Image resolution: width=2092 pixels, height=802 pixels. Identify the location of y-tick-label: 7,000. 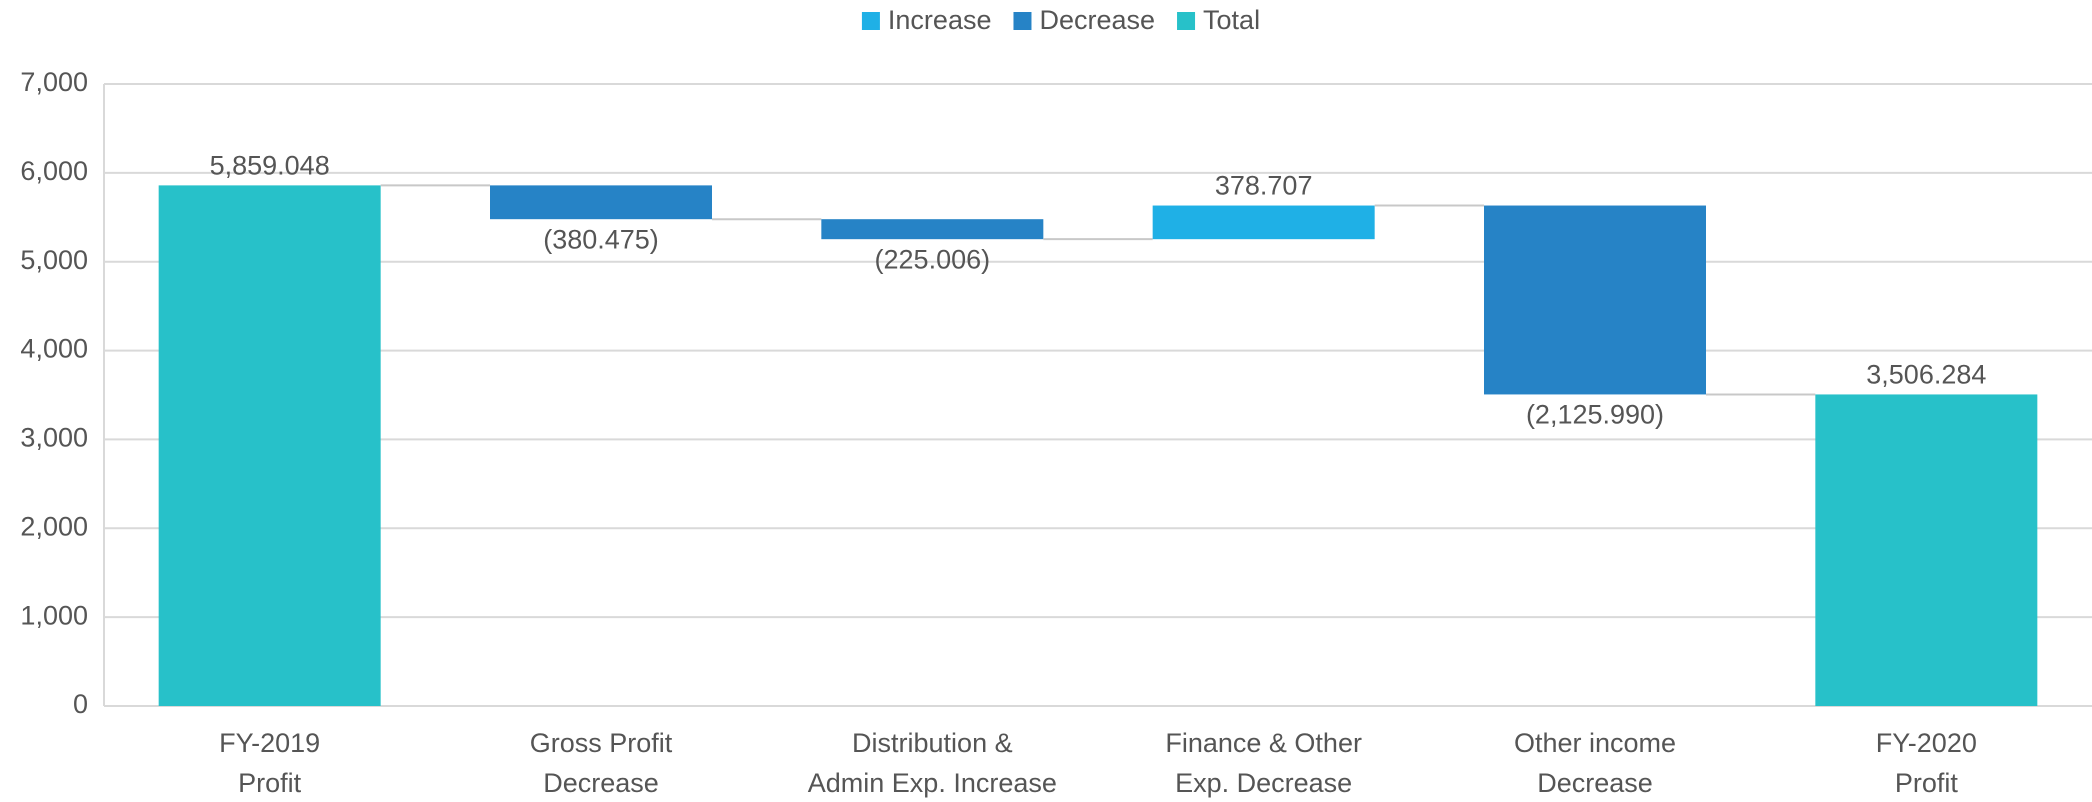
(54, 82).